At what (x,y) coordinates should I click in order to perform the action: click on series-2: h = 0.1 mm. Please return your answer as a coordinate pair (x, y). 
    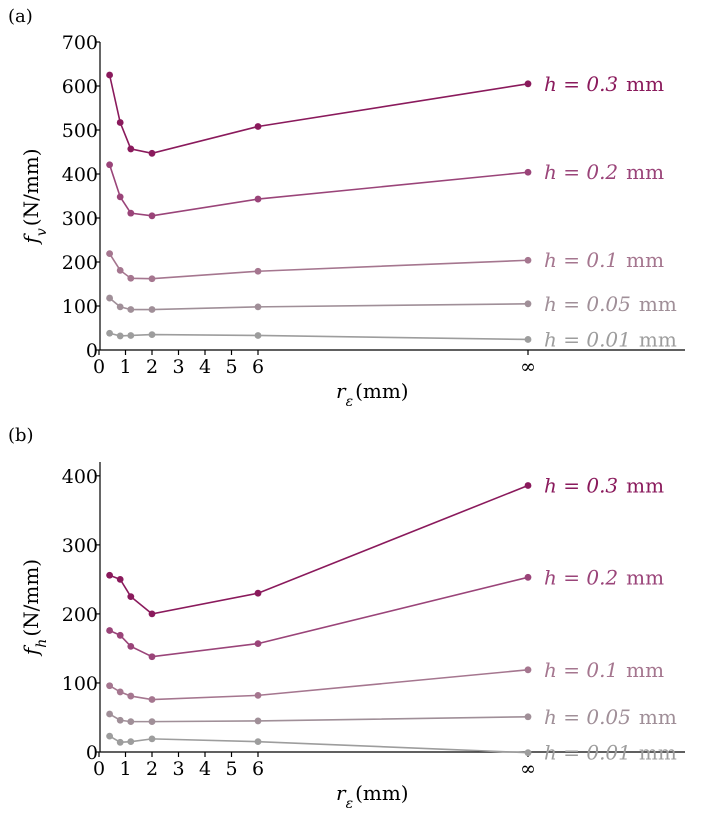
    Looking at the image, I should click on (385, 680).